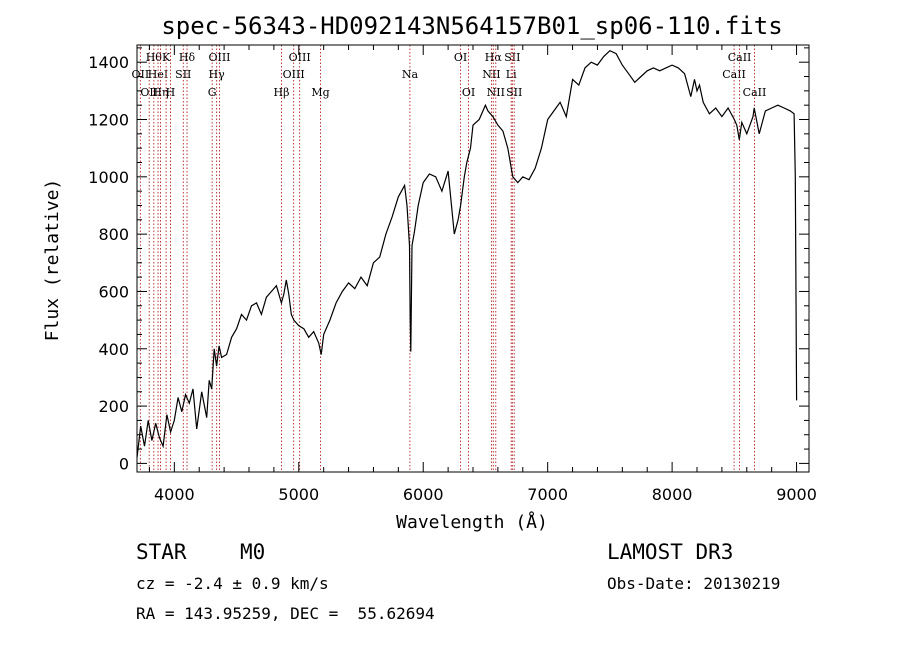 This screenshot has height=649, width=900. I want to click on line-label: Hγ, so click(217, 74).